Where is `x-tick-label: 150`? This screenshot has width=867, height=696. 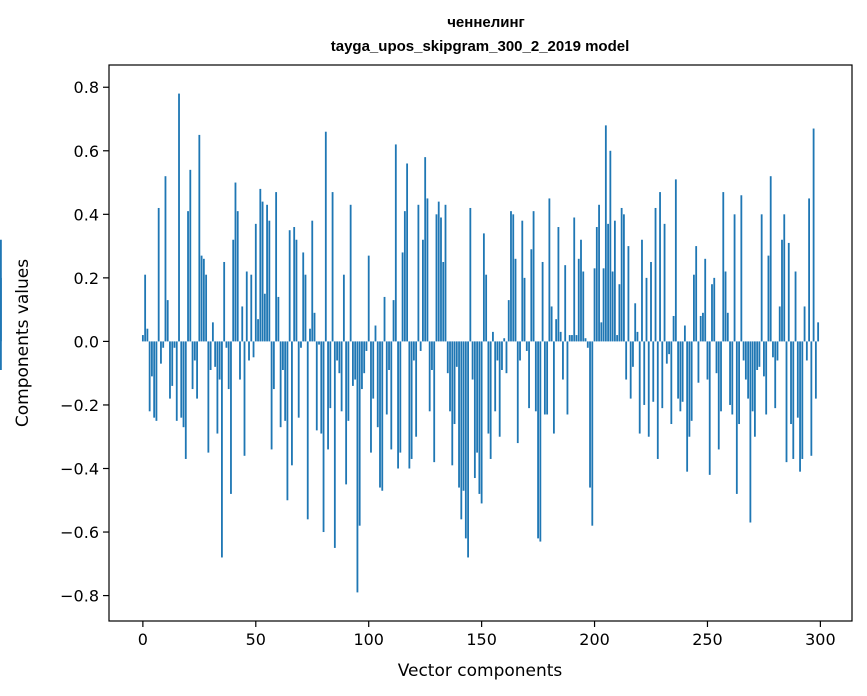 x-tick-label: 150 is located at coordinates (481, 639).